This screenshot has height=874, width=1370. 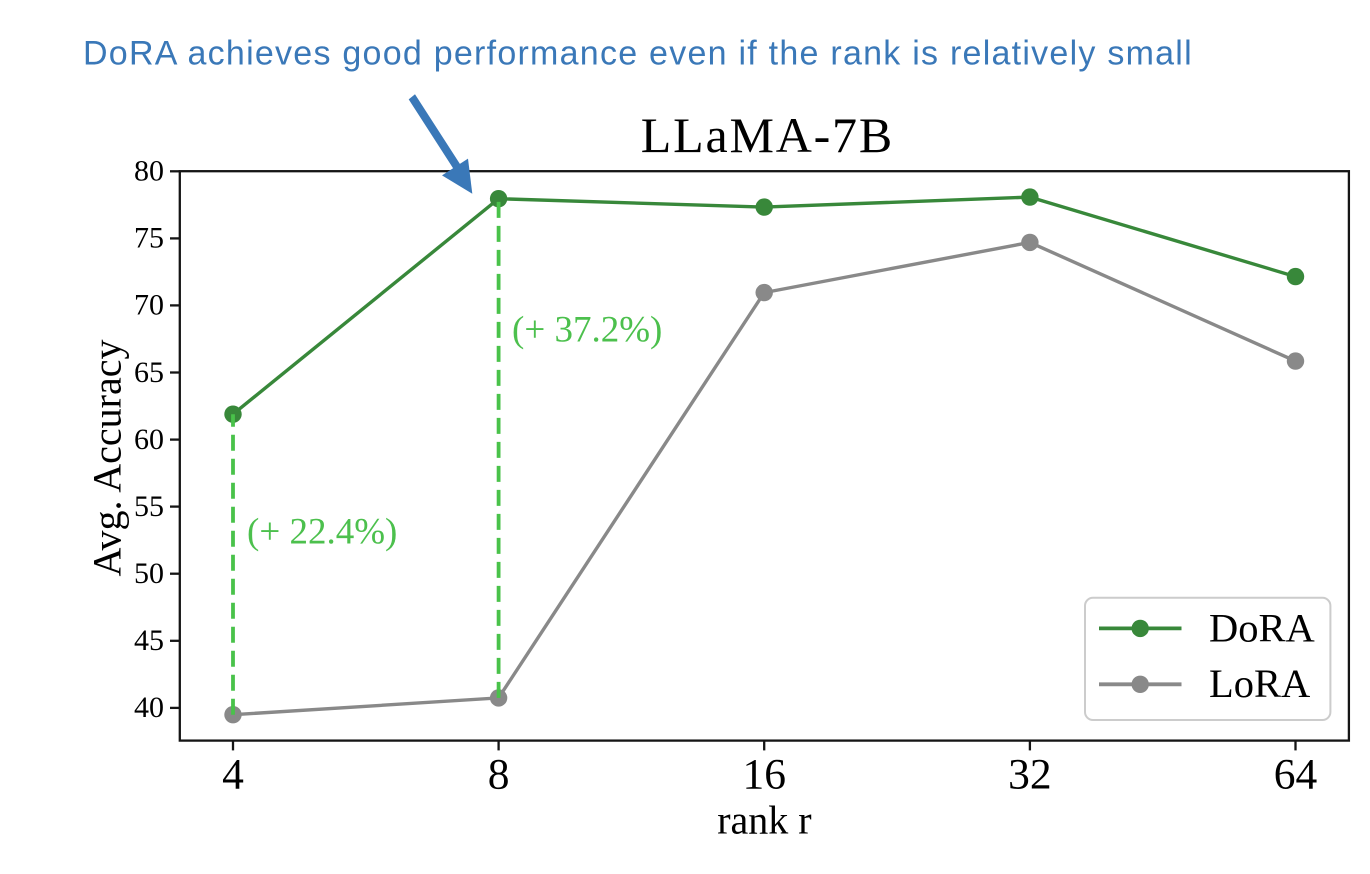 I want to click on svg-text: 70, so click(x=149, y=305).